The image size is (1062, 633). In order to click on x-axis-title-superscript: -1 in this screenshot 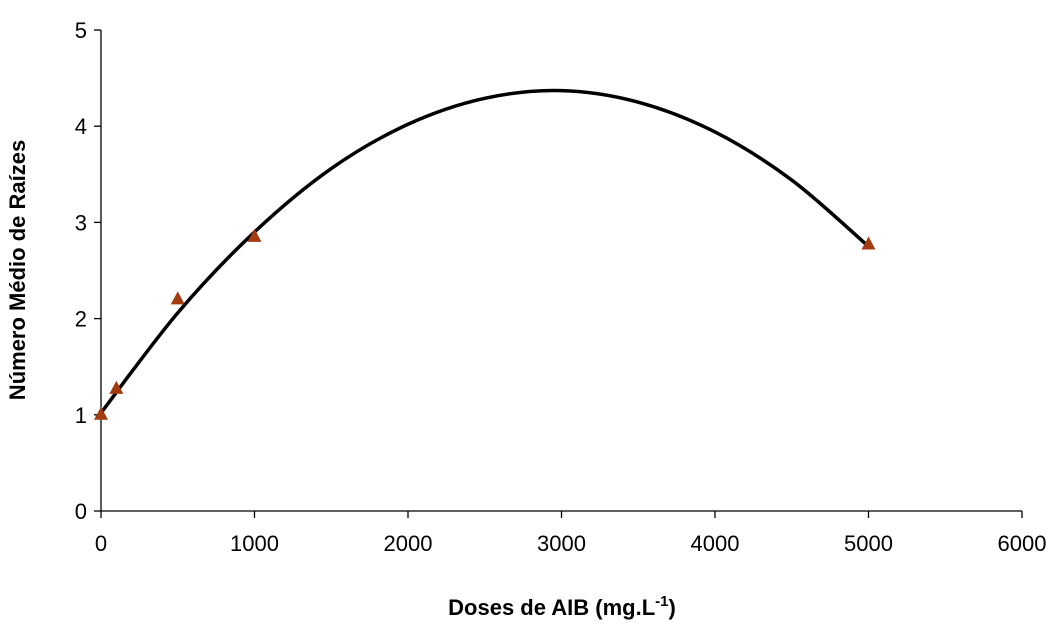, I will do `click(661, 601)`.